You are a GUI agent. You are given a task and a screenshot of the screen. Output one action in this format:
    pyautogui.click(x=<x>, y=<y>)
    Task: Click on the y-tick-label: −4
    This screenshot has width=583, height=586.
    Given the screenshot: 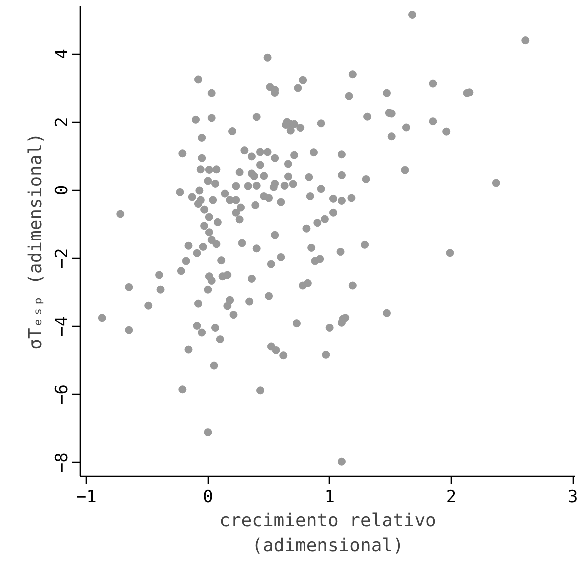 What is the action you would take?
    pyautogui.click(x=62, y=326)
    